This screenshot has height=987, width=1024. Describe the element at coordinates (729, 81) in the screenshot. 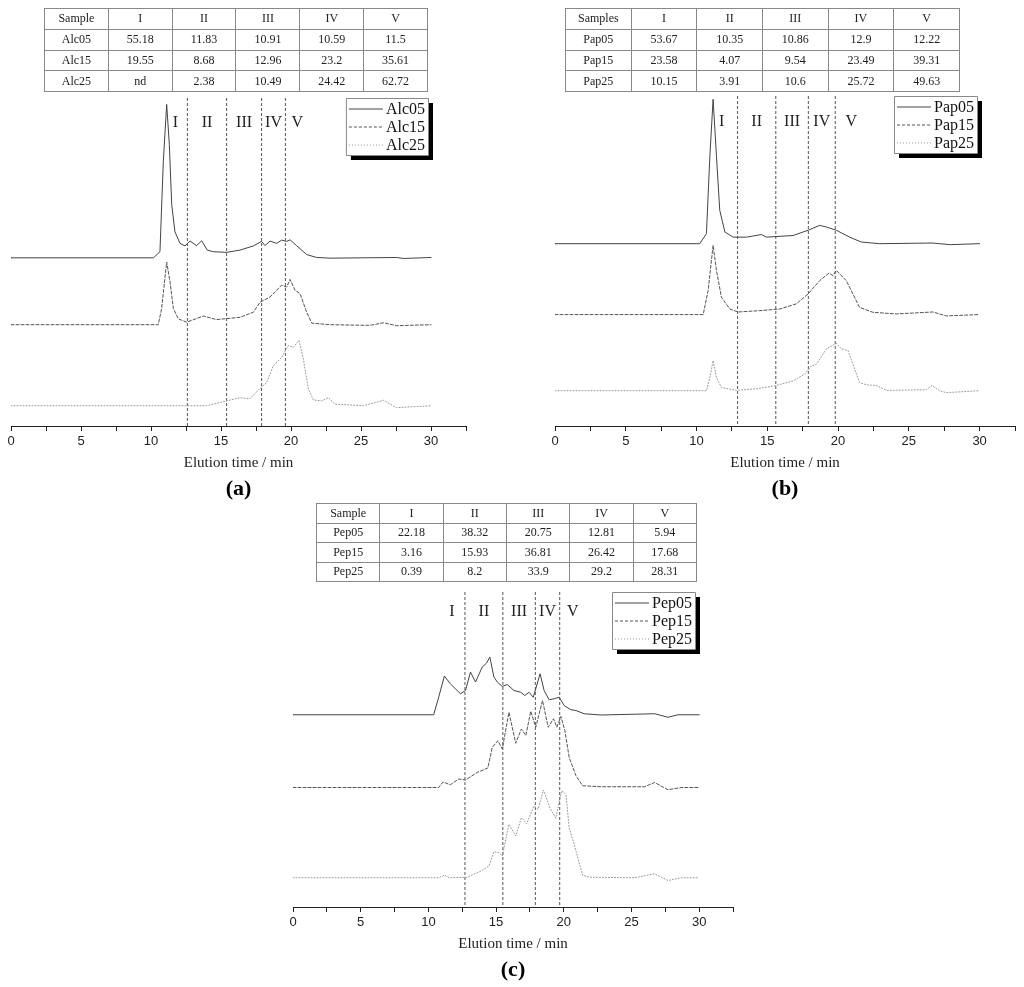

I see `data-label: 3.91` at that location.